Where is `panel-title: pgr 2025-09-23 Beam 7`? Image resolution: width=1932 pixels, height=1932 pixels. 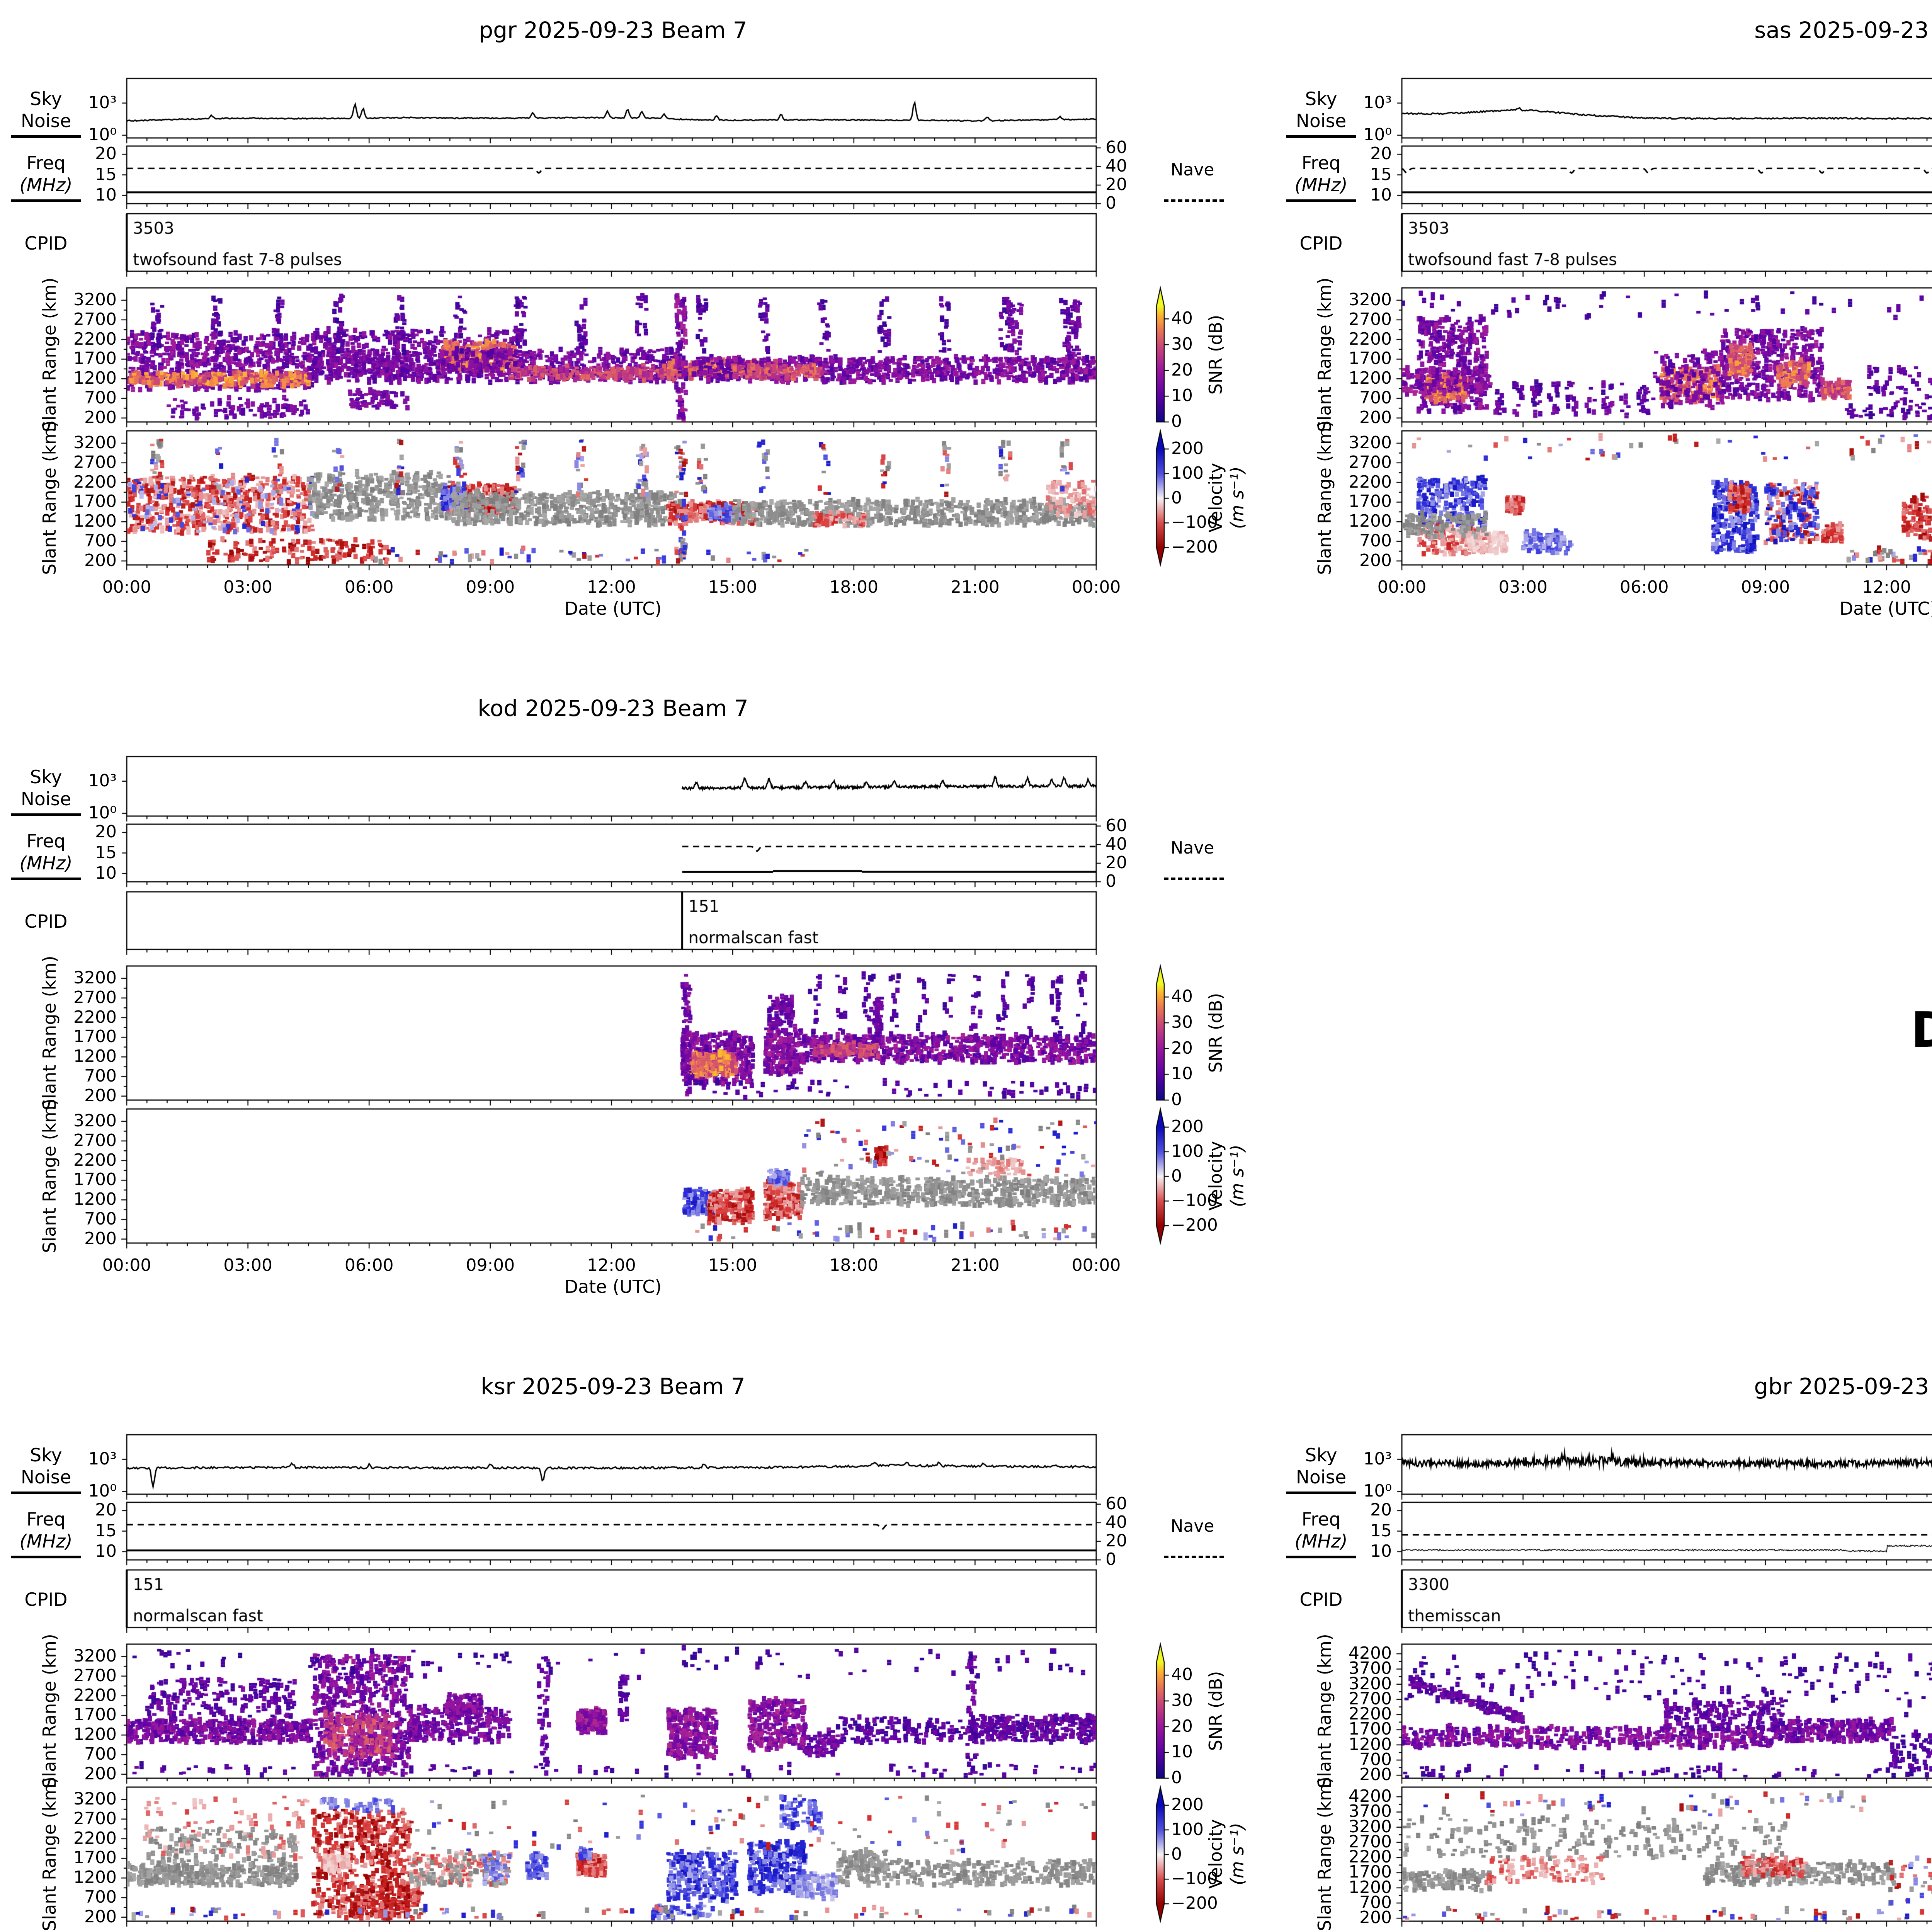 panel-title: pgr 2025-09-23 Beam 7 is located at coordinates (613, 30).